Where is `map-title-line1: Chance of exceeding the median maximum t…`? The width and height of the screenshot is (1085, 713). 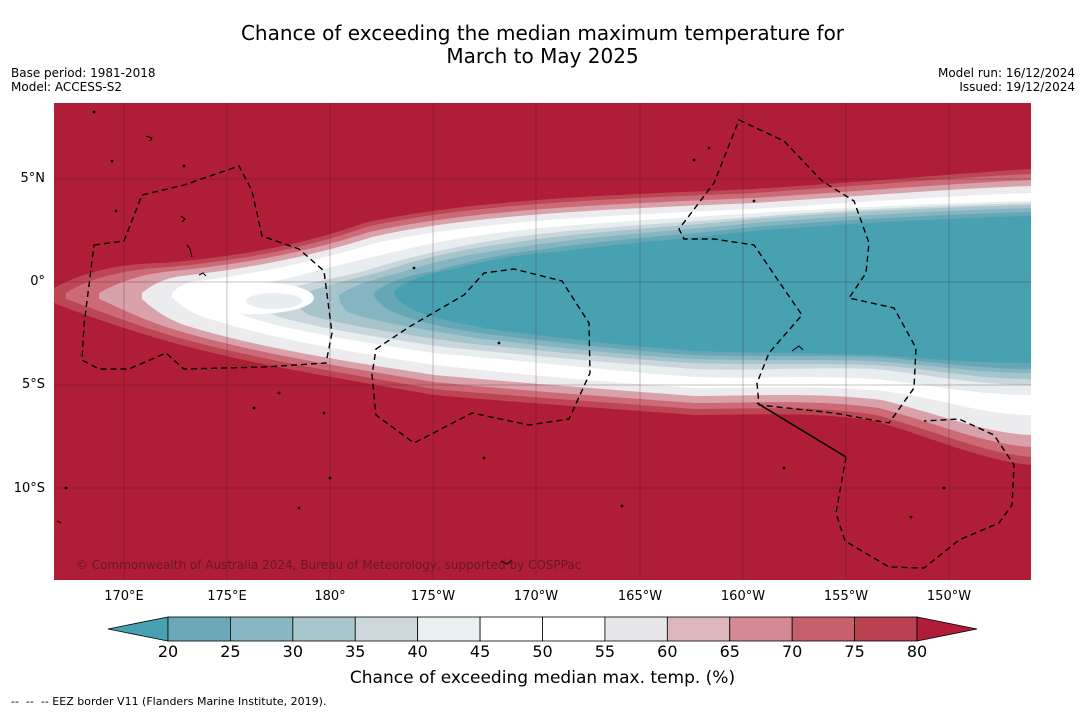
map-title-line1: Chance of exceeding the median maximum t… is located at coordinates (542, 33).